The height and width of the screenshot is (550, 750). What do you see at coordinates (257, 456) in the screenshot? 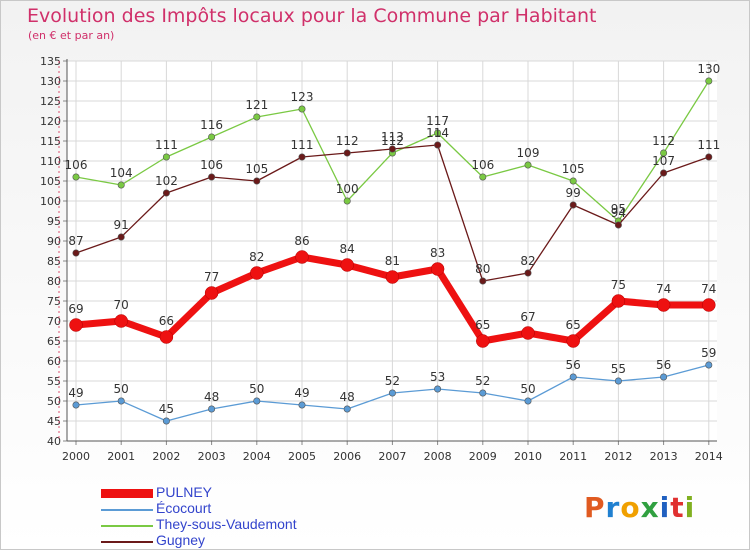
I see `x-tick-label: 2004` at bounding box center [257, 456].